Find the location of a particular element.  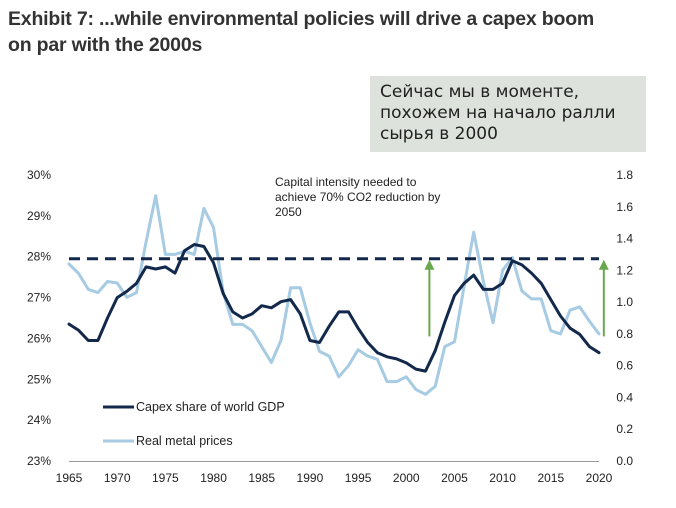

left-tick-label: 26% is located at coordinates (39, 338).